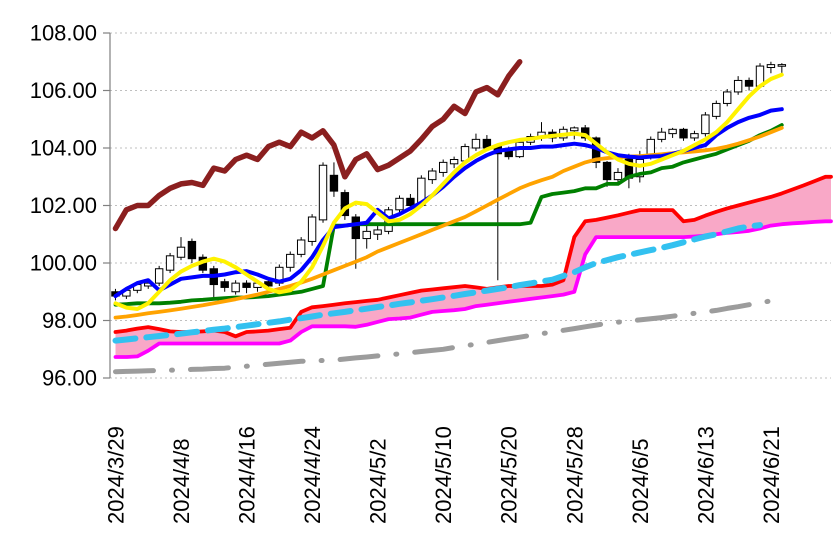 Image resolution: width=837 pixels, height=543 pixels. I want to click on y-axis-label: 104.00, so click(63, 148).